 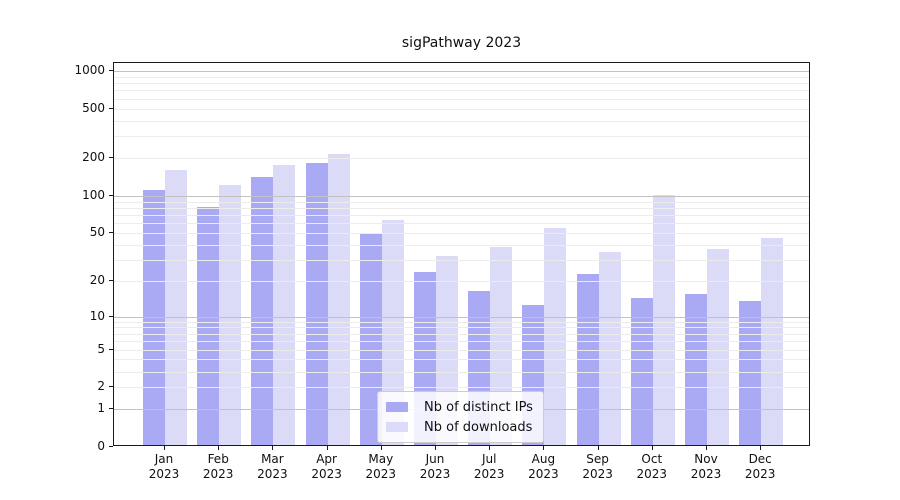 What do you see at coordinates (760, 473) in the screenshot?
I see `x-tick-label-year-dec: 2023` at bounding box center [760, 473].